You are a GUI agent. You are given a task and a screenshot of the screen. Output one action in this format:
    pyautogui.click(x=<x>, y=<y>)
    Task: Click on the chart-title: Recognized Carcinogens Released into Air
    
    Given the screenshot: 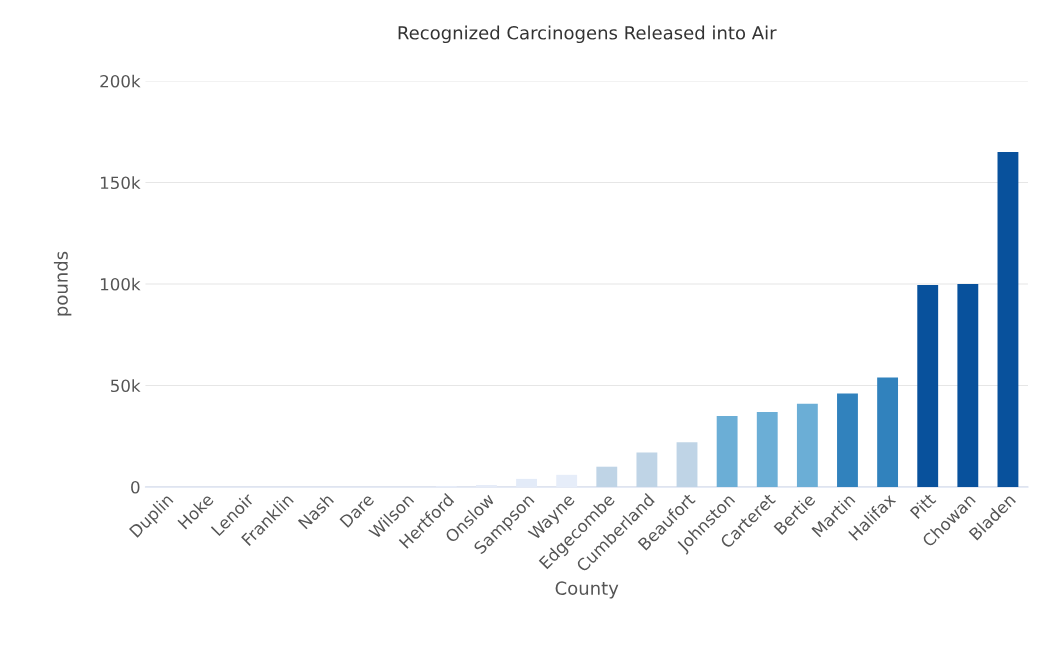 What is the action you would take?
    pyautogui.click(x=587, y=34)
    